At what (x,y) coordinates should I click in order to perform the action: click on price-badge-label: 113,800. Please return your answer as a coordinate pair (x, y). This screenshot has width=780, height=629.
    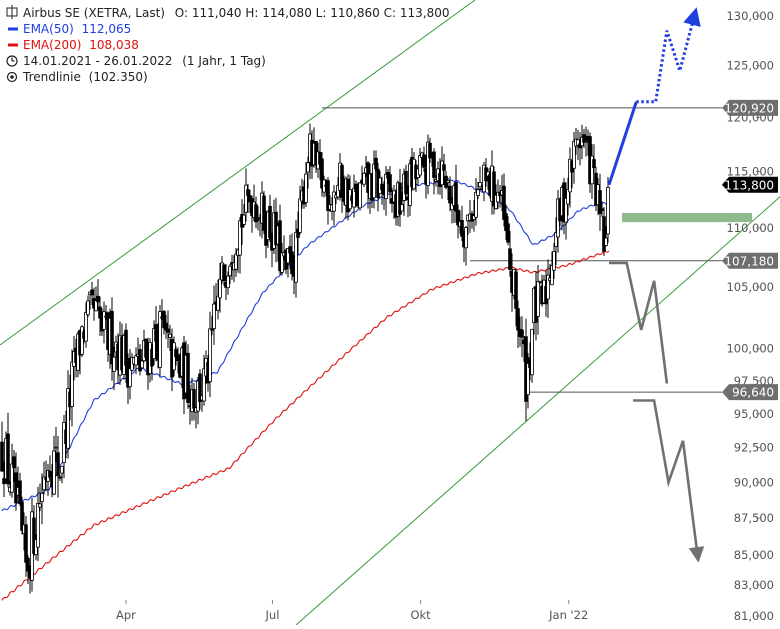
    Looking at the image, I should click on (749, 185).